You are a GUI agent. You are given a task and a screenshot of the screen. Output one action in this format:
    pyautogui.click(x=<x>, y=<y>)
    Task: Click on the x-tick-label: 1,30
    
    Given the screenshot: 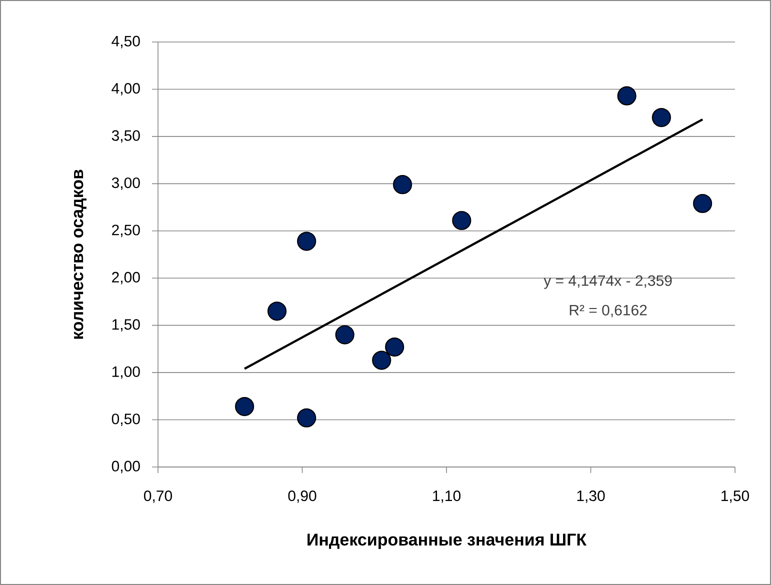 What is the action you would take?
    pyautogui.click(x=591, y=496)
    